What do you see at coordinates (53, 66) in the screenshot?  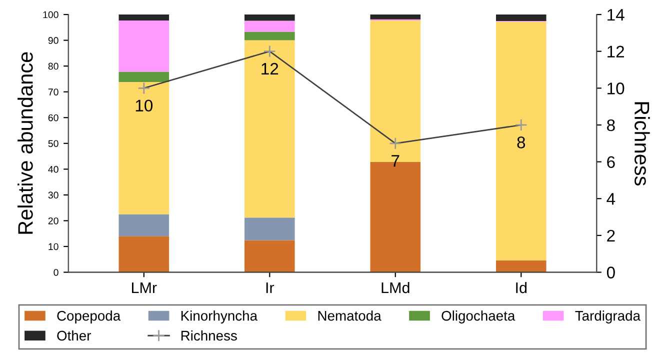 I see `y-tick-label: 80` at bounding box center [53, 66].